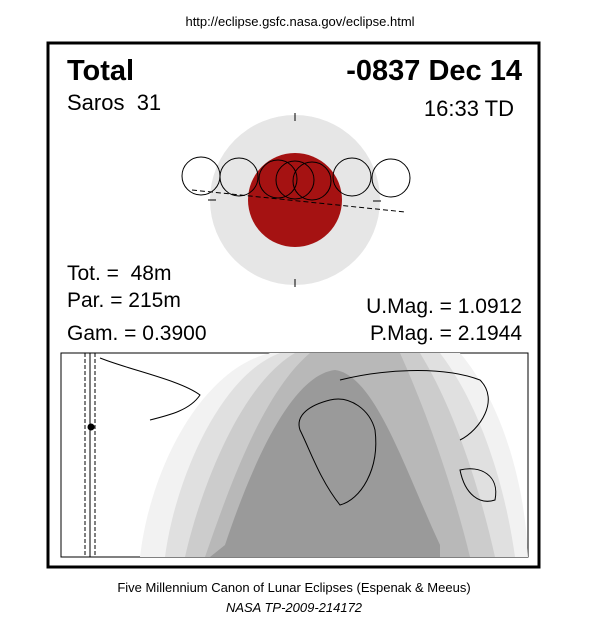 The width and height of the screenshot is (601, 640). Describe the element at coordinates (114, 102) in the screenshot. I see `saros: Saros 31` at that location.